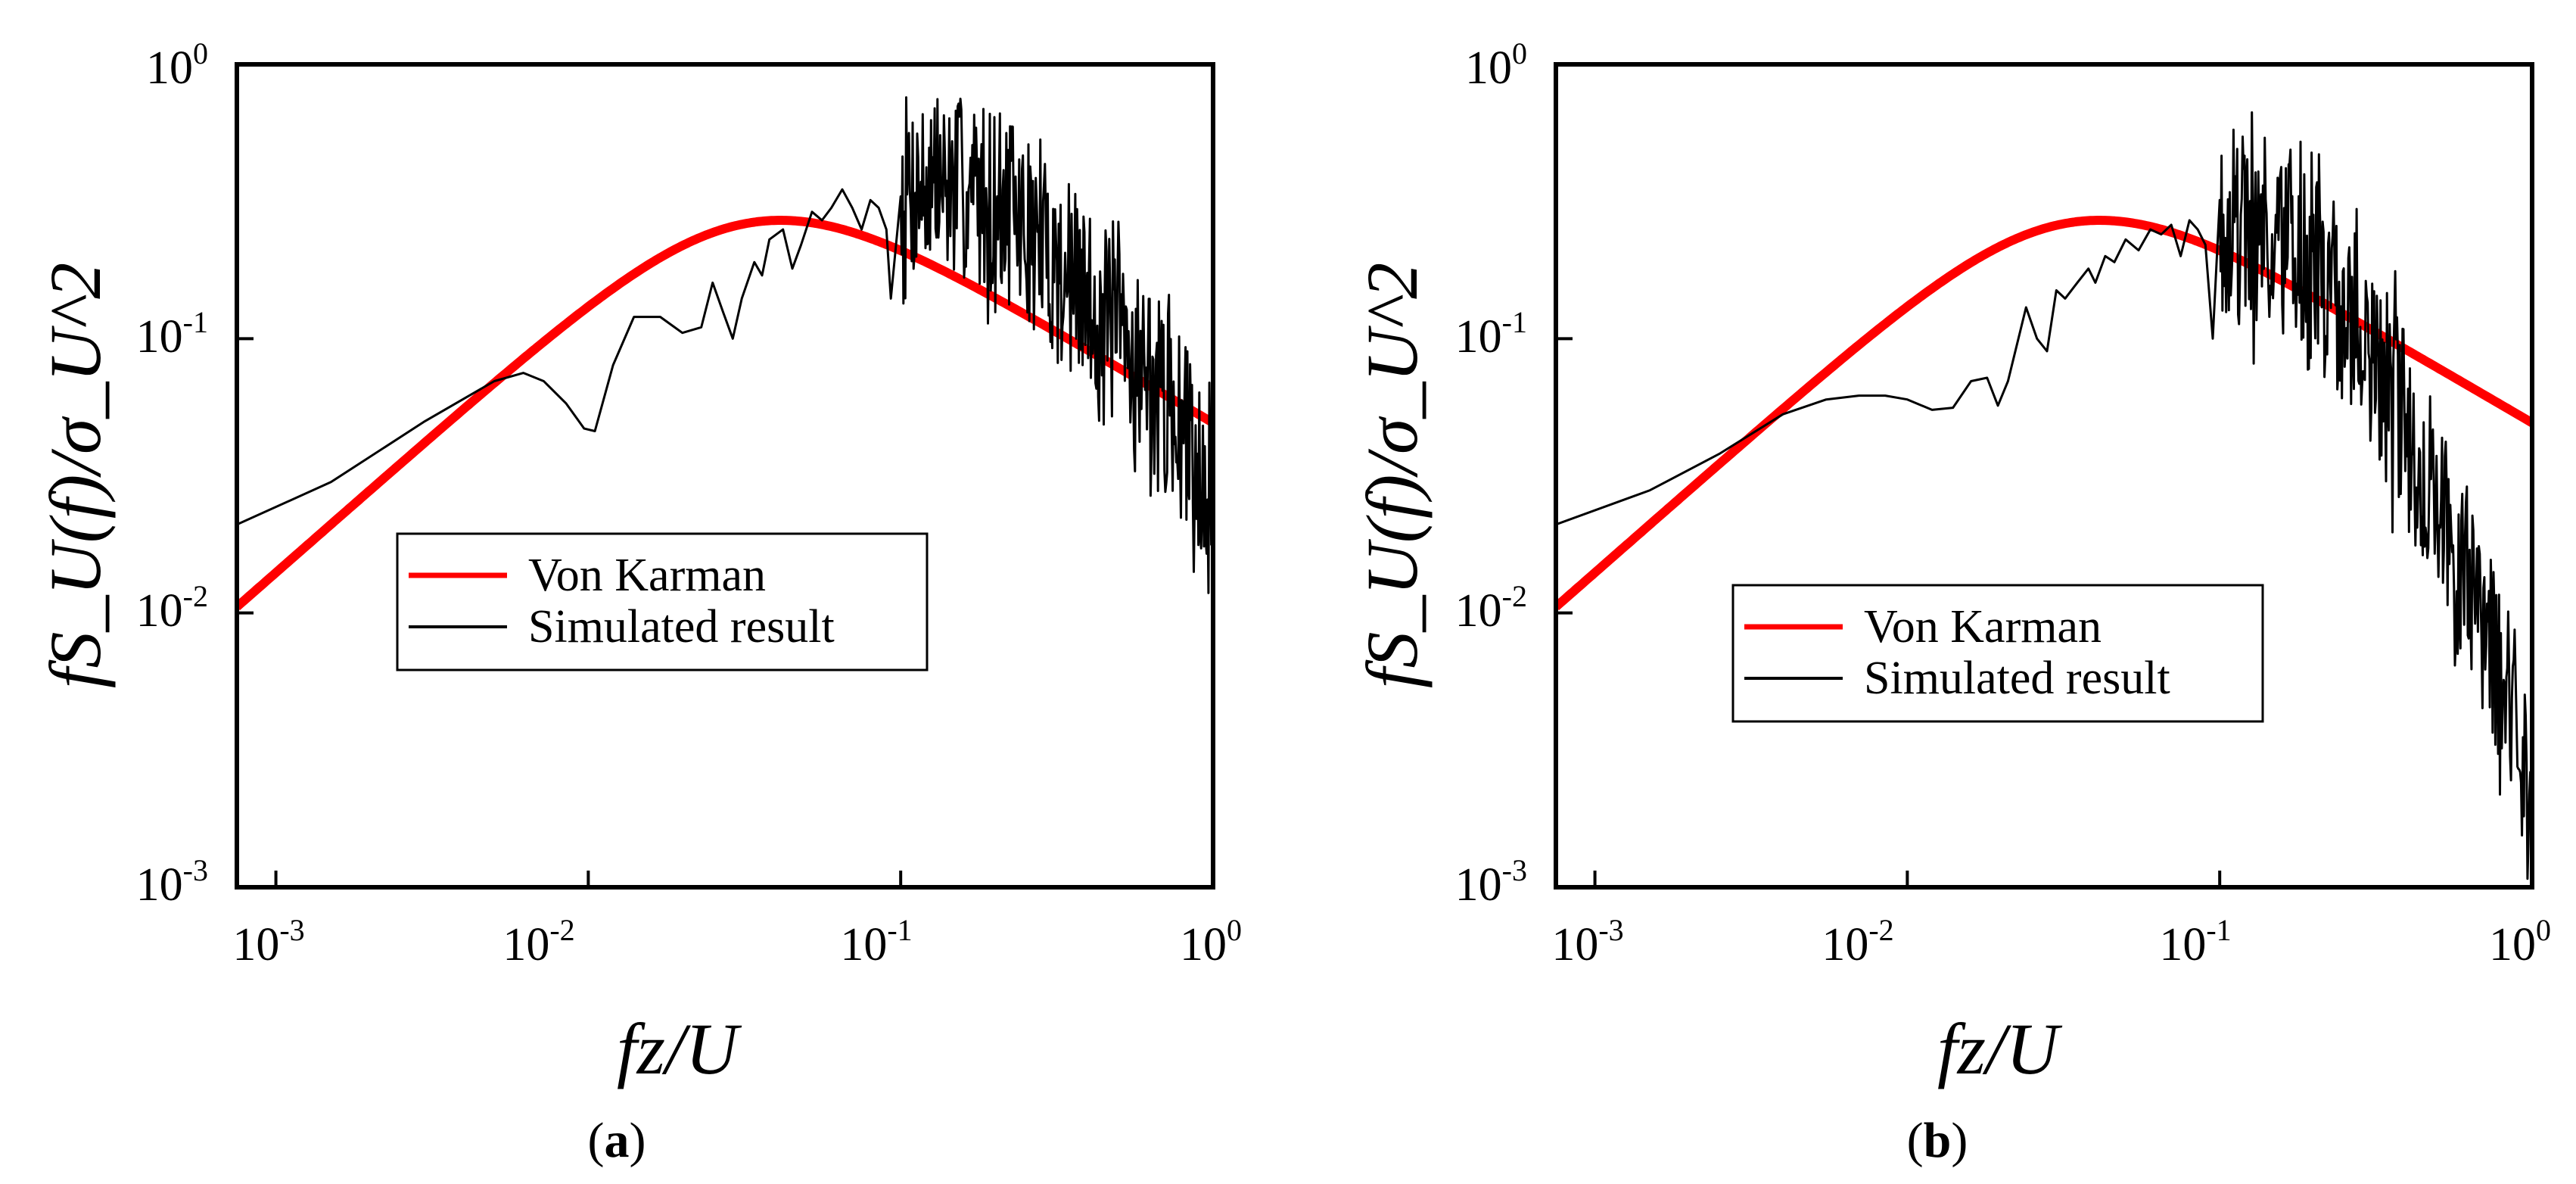 The image size is (2576, 1184). Describe the element at coordinates (2044, 413) in the screenshot. I see `von-karman-line` at that location.